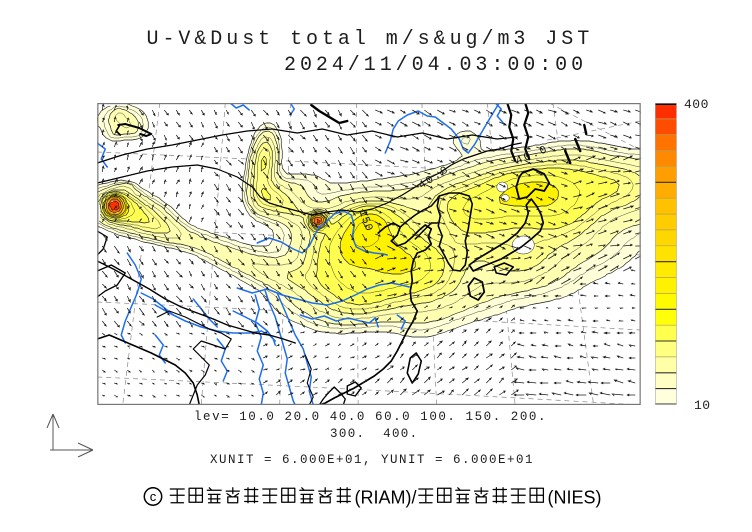  I want to click on svg-text: (NIES), so click(575, 498).